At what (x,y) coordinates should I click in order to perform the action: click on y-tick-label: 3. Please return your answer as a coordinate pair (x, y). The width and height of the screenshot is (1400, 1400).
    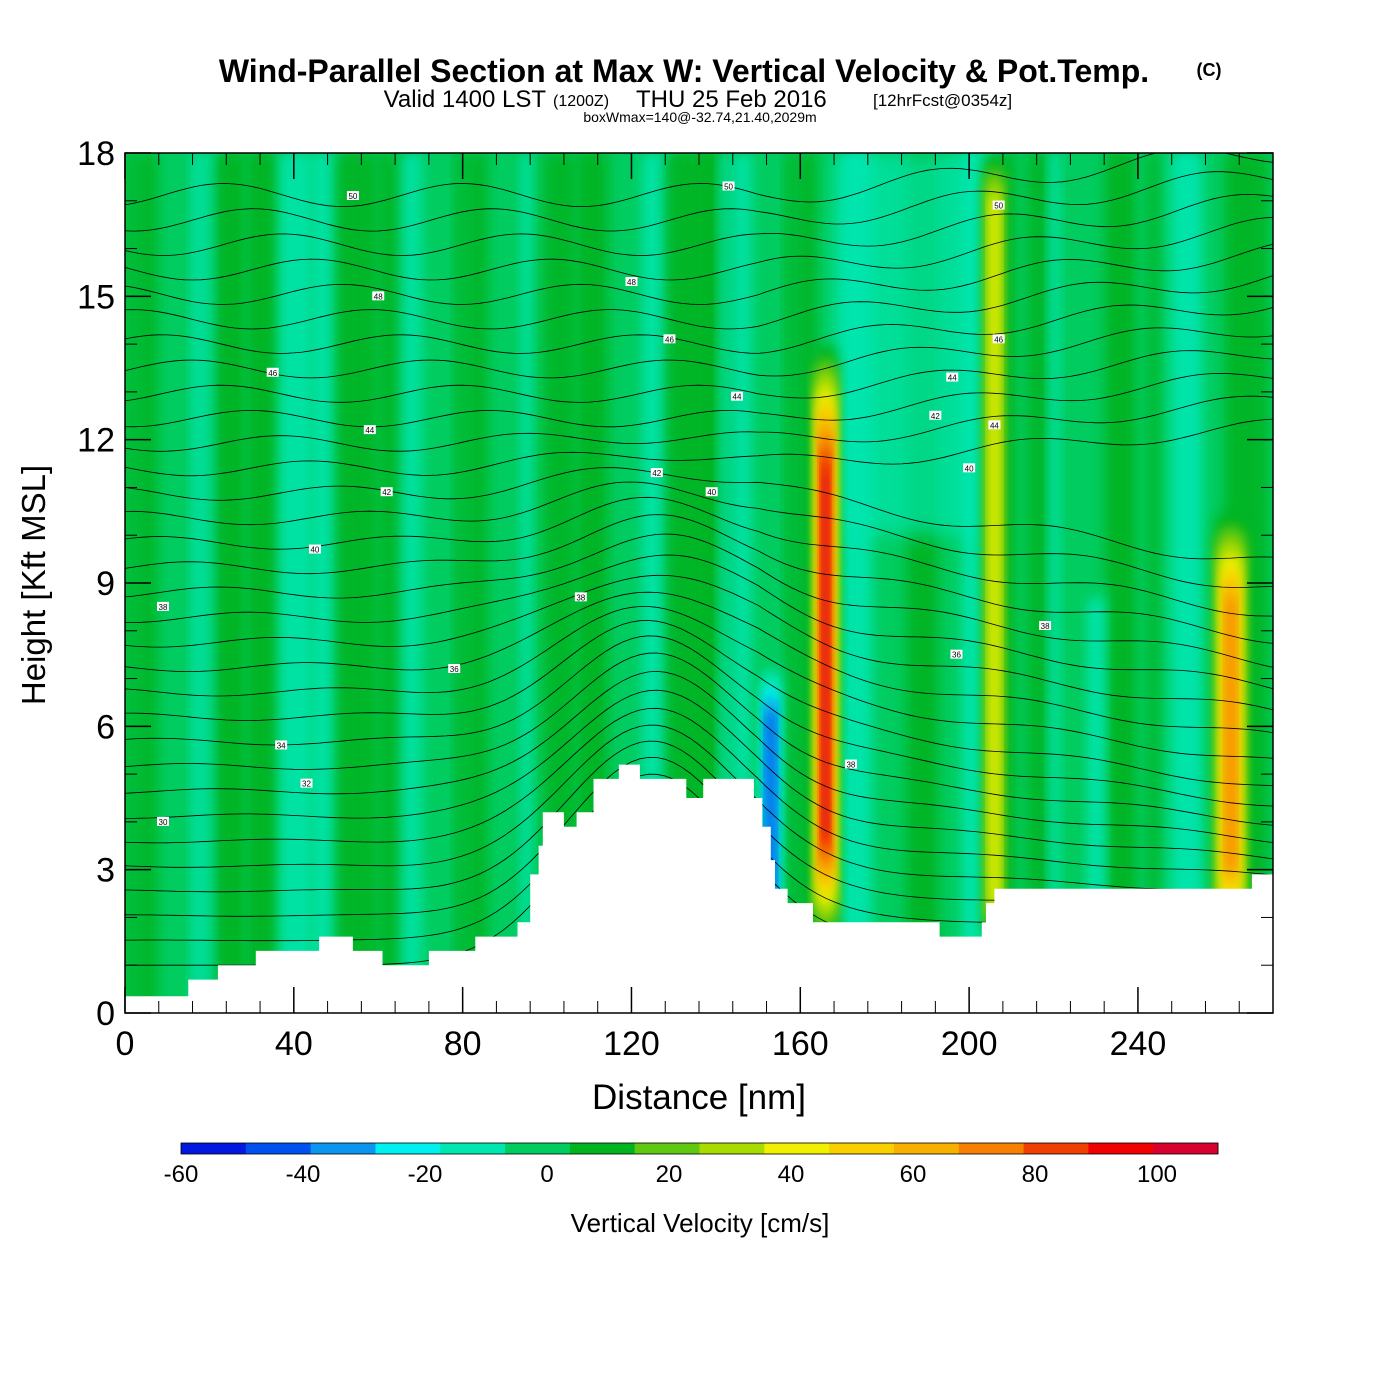
    Looking at the image, I should click on (105, 871).